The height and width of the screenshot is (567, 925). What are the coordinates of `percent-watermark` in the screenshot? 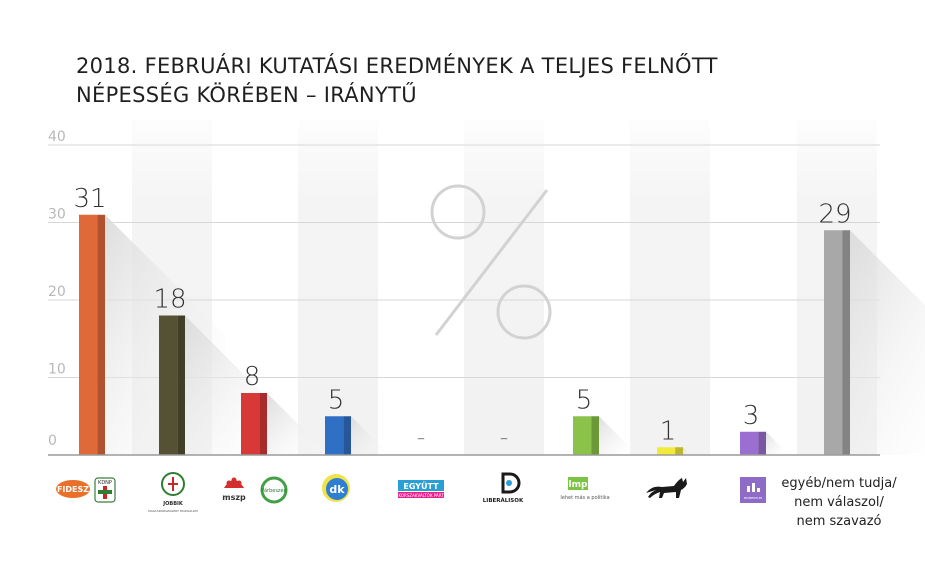 It's located at (491, 262).